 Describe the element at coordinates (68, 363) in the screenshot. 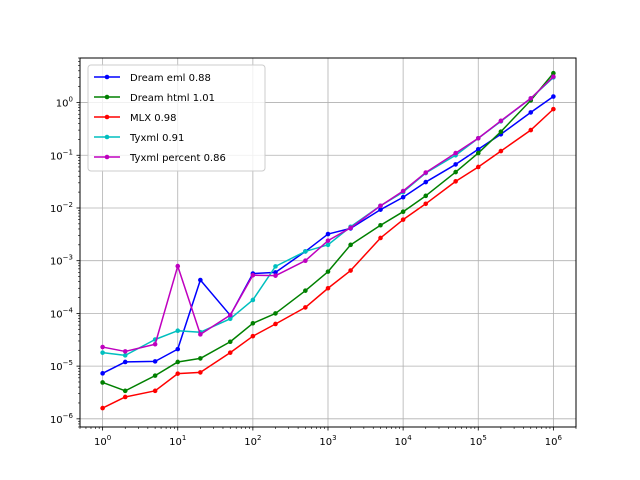

I see `y-tick-label-exponent: −5` at that location.